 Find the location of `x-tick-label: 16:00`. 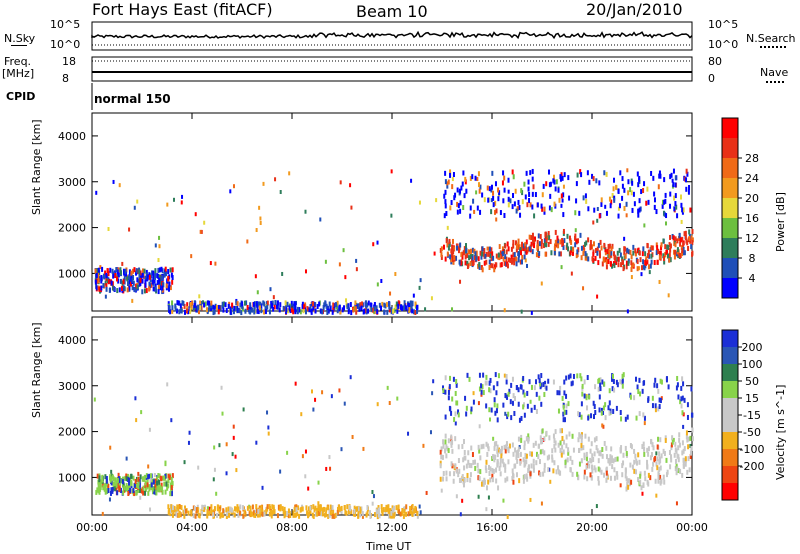

x-tick-label: 16:00 is located at coordinates (492, 527).